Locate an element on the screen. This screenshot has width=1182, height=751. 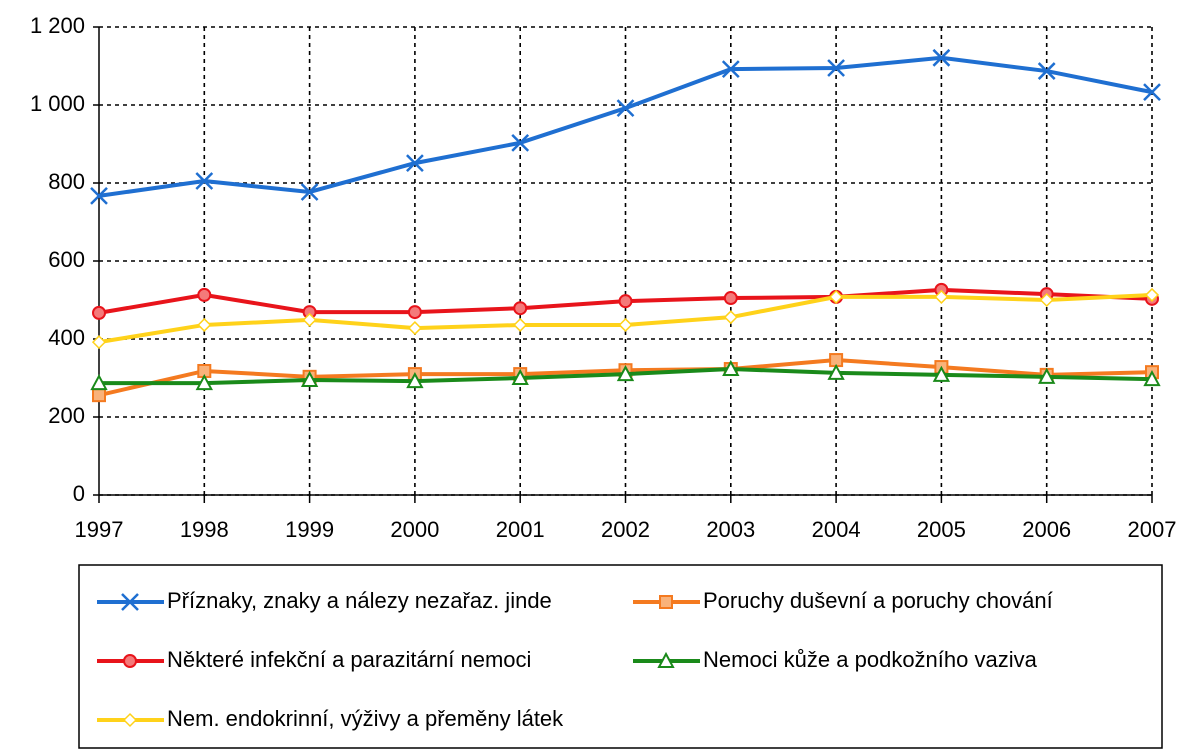
y-tick-label: 200 is located at coordinates (66, 415).